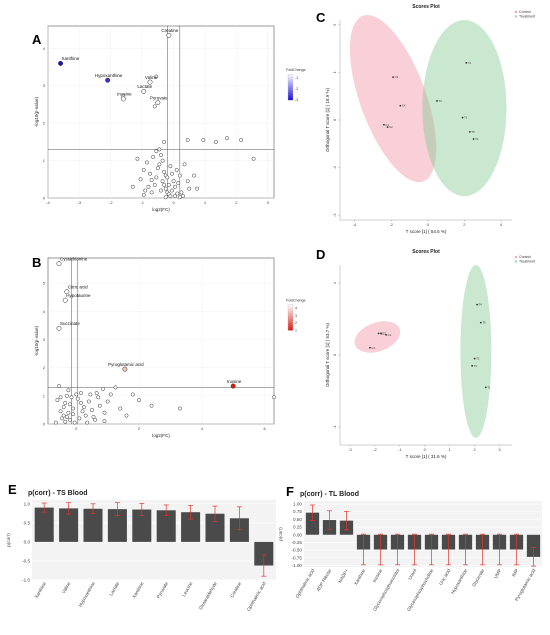  I want to click on y-axis-label: p(corr), so click(280, 534).